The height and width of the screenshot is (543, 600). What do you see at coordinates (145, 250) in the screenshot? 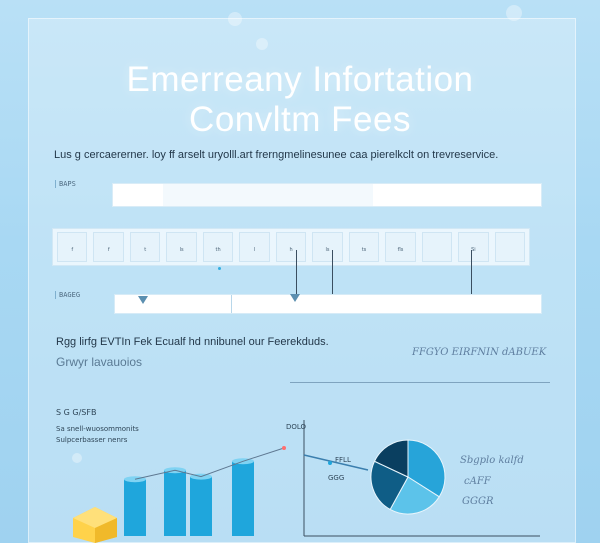
I see `tile-label: t` at bounding box center [145, 250].